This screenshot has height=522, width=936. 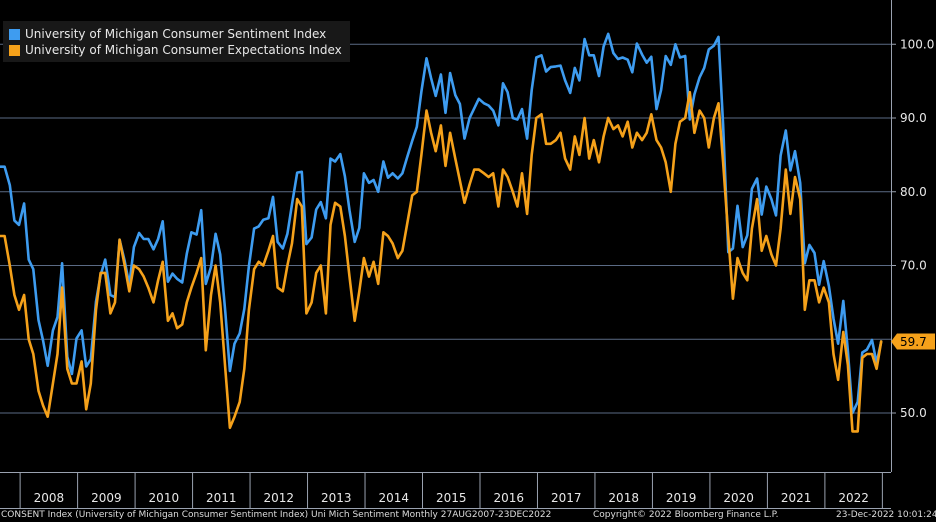 What do you see at coordinates (623, 498) in the screenshot?
I see `x-tick-label: 2018` at bounding box center [623, 498].